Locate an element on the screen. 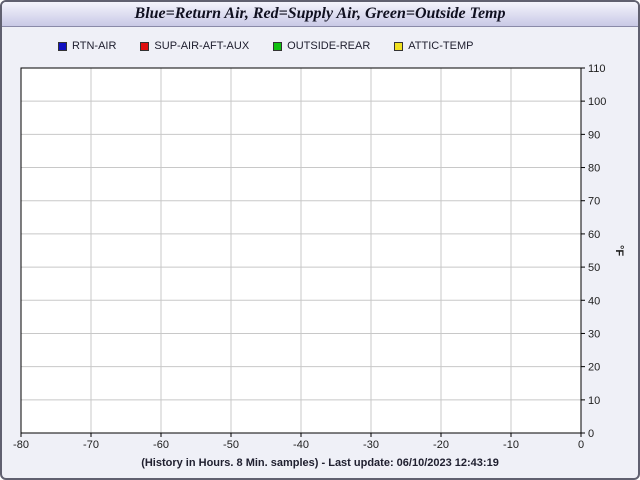 The height and width of the screenshot is (480, 640). x-tick-label: -80 is located at coordinates (21, 445).